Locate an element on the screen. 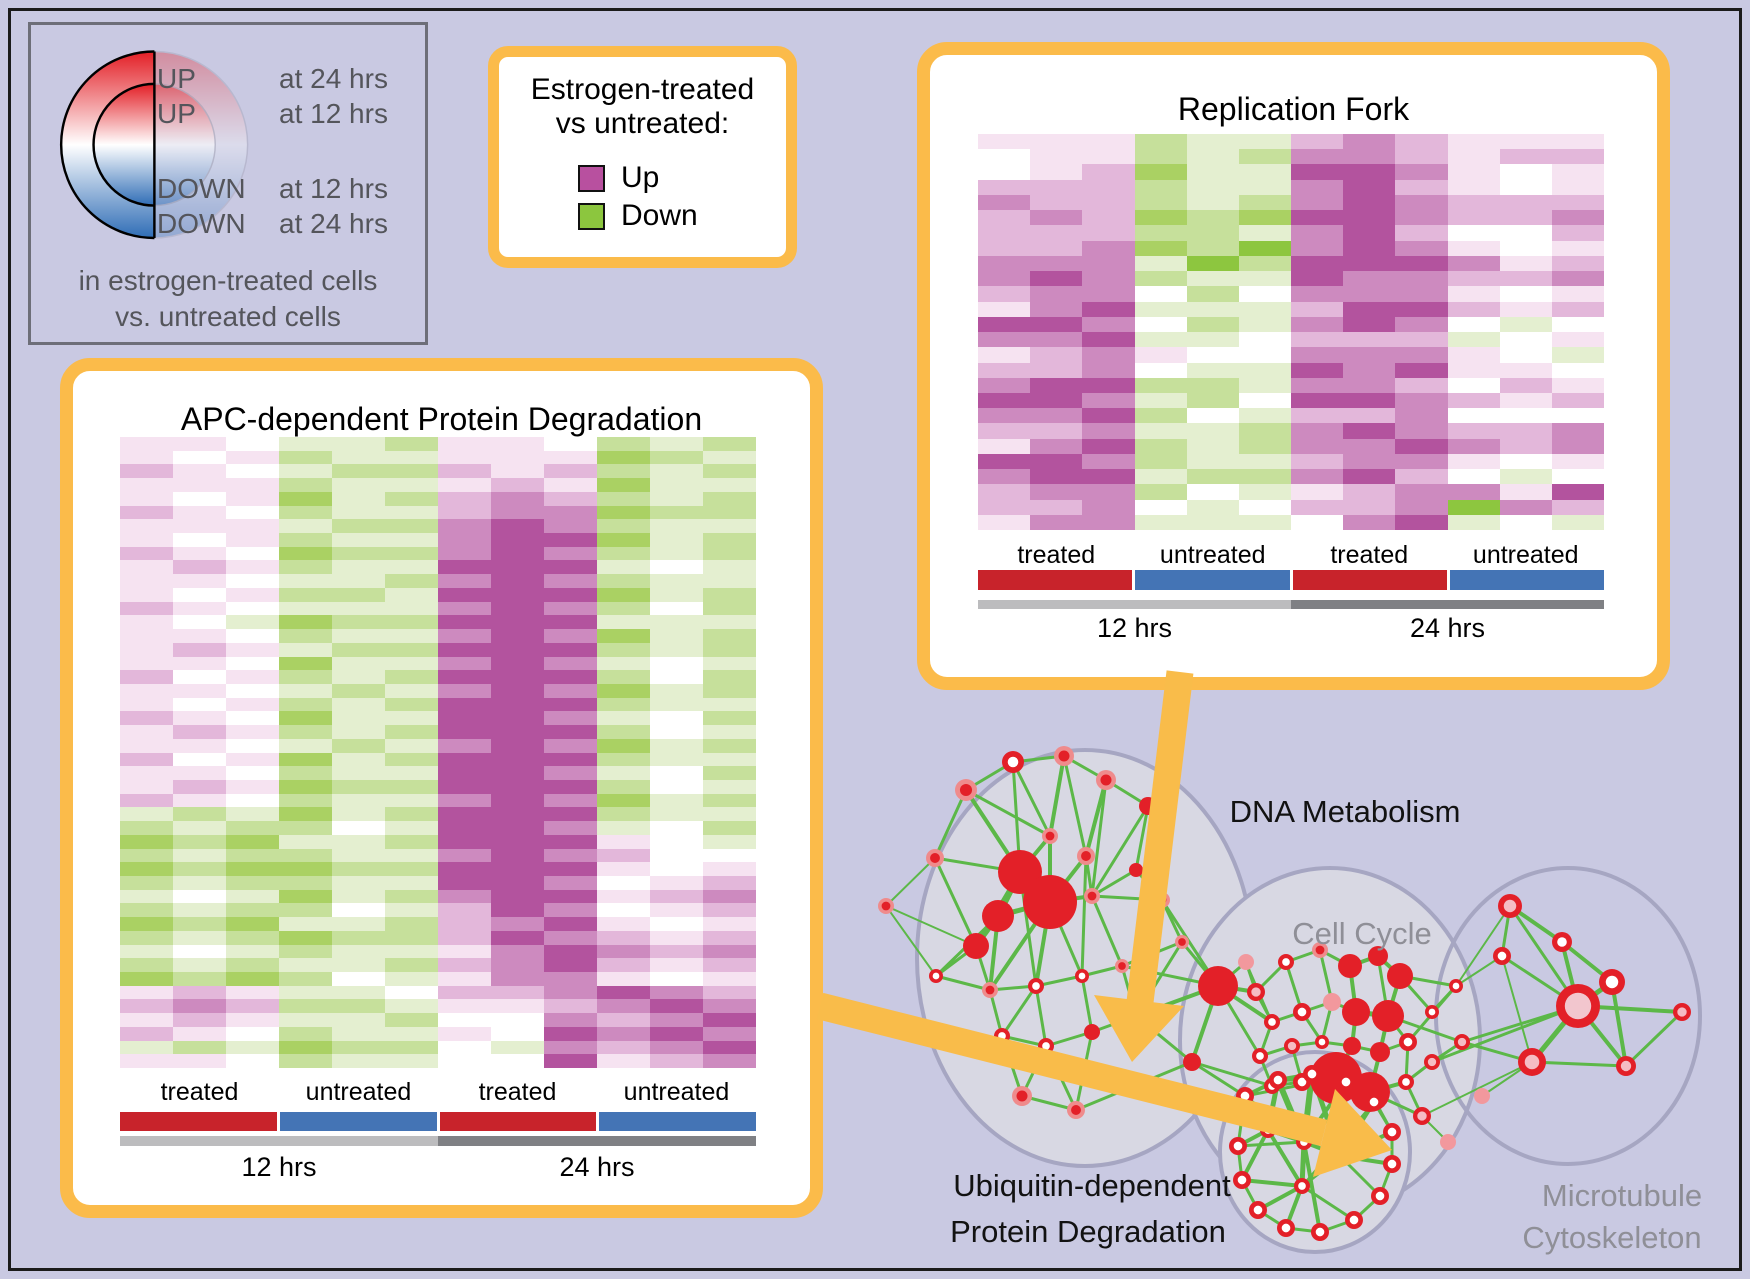  color-legend-title: Estrogen-treated is located at coordinates (642, 89).